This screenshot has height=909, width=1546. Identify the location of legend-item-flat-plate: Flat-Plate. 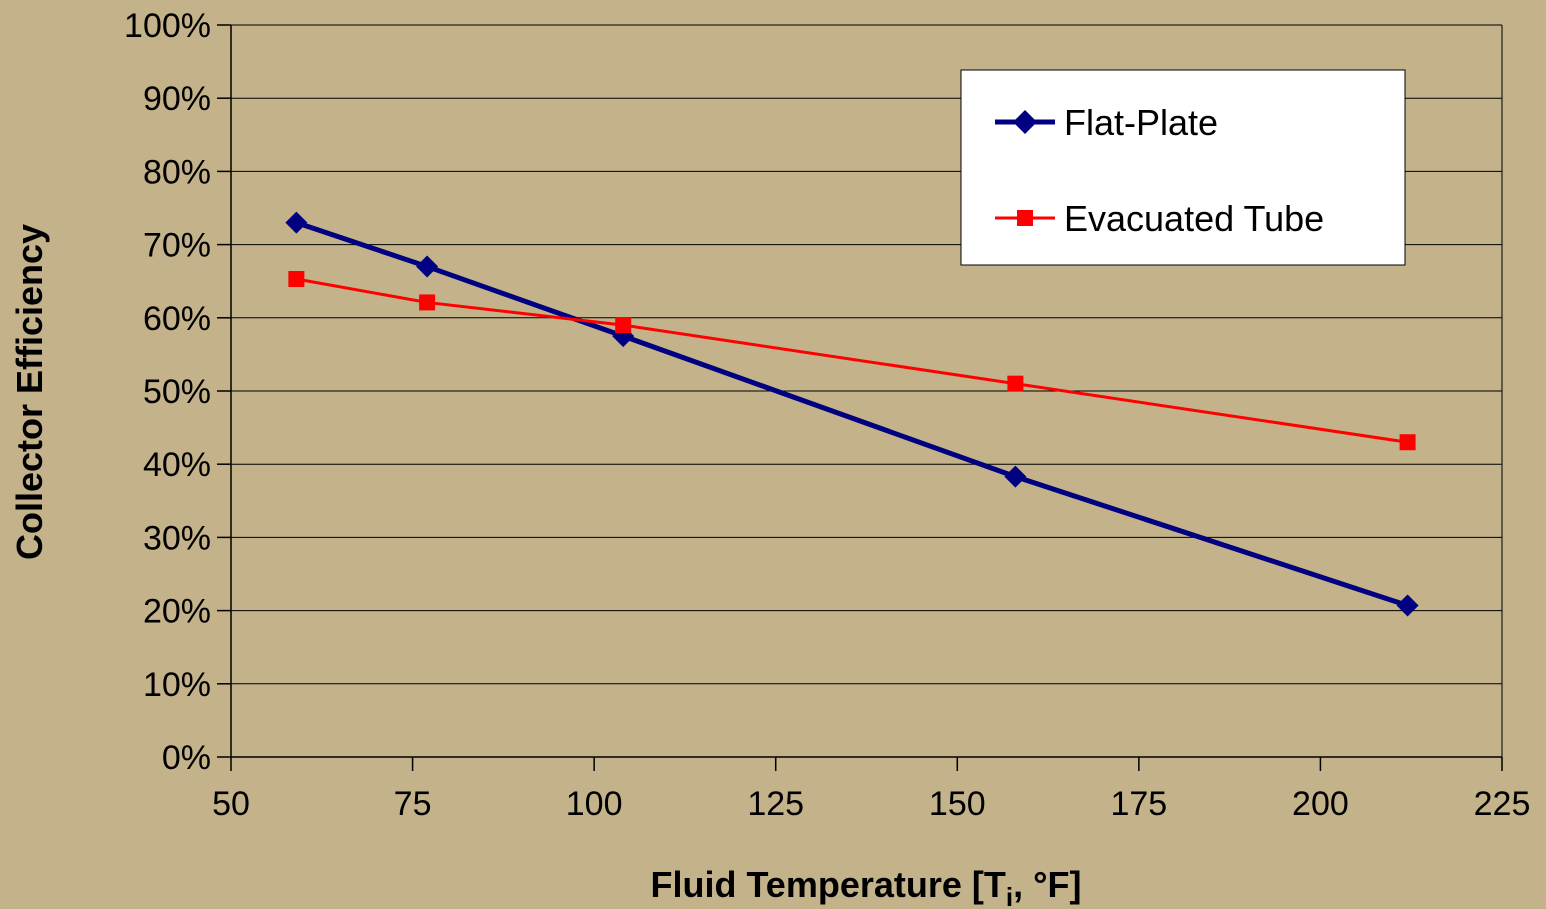
(1106, 122).